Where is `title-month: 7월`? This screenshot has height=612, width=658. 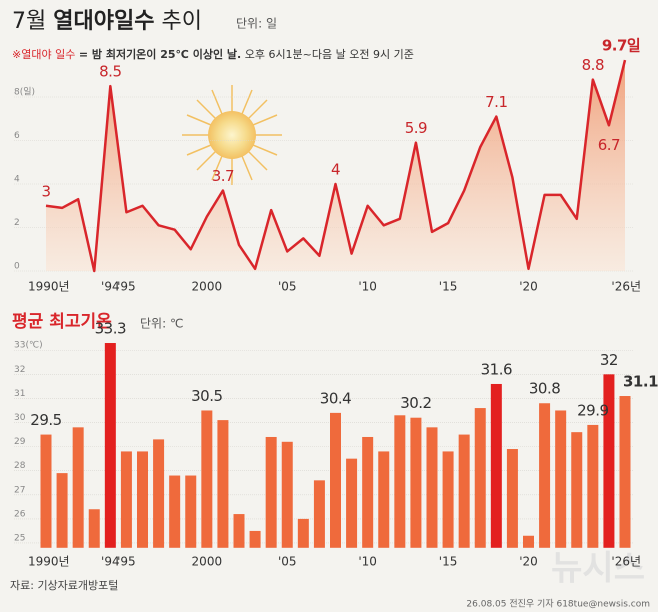 title-month: 7월 is located at coordinates (29, 21).